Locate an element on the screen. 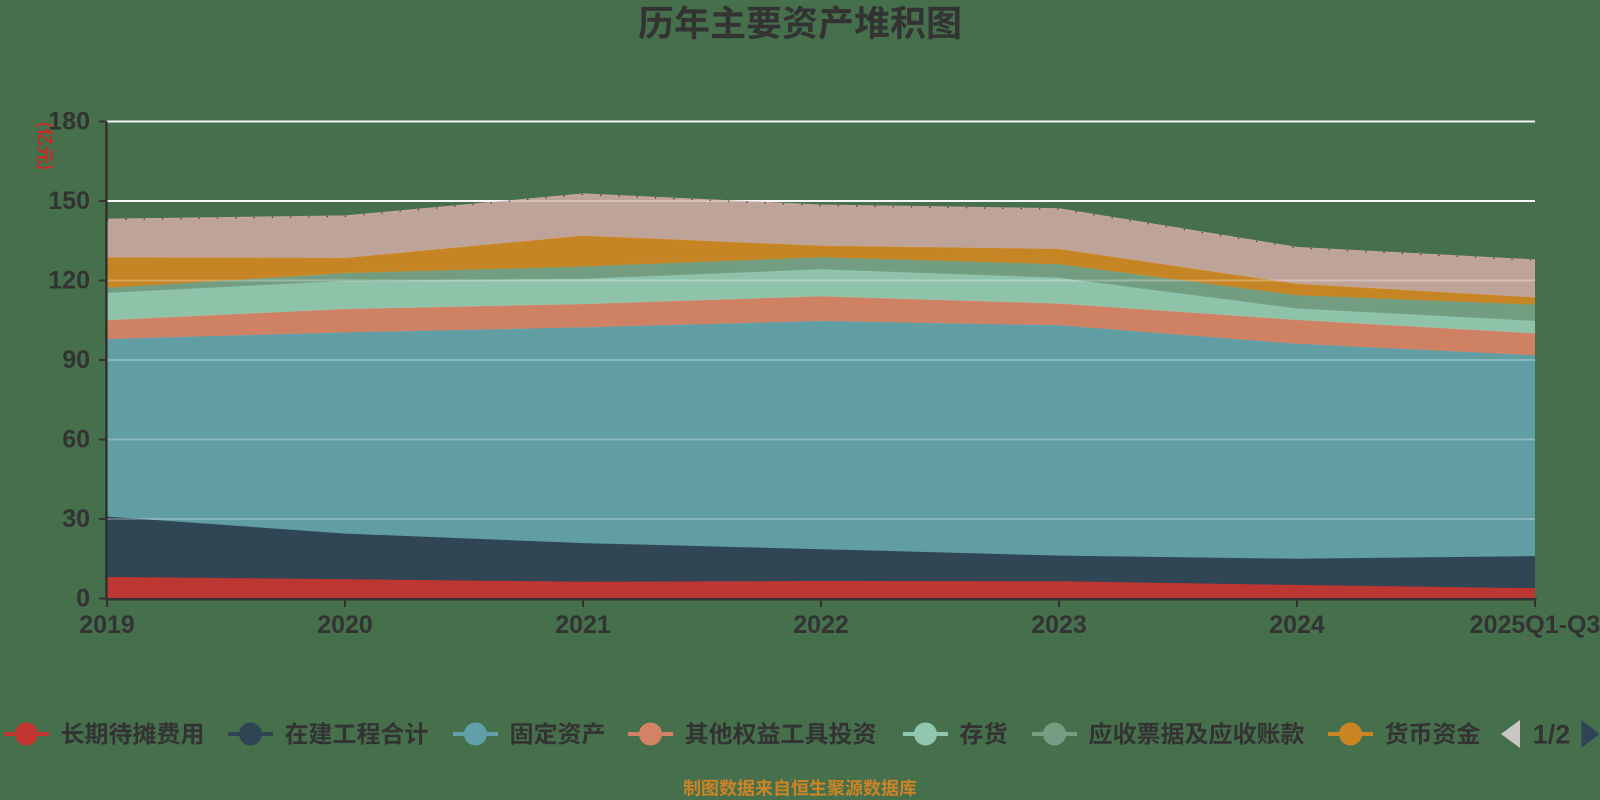  svg-text: 2021 is located at coordinates (583, 625).